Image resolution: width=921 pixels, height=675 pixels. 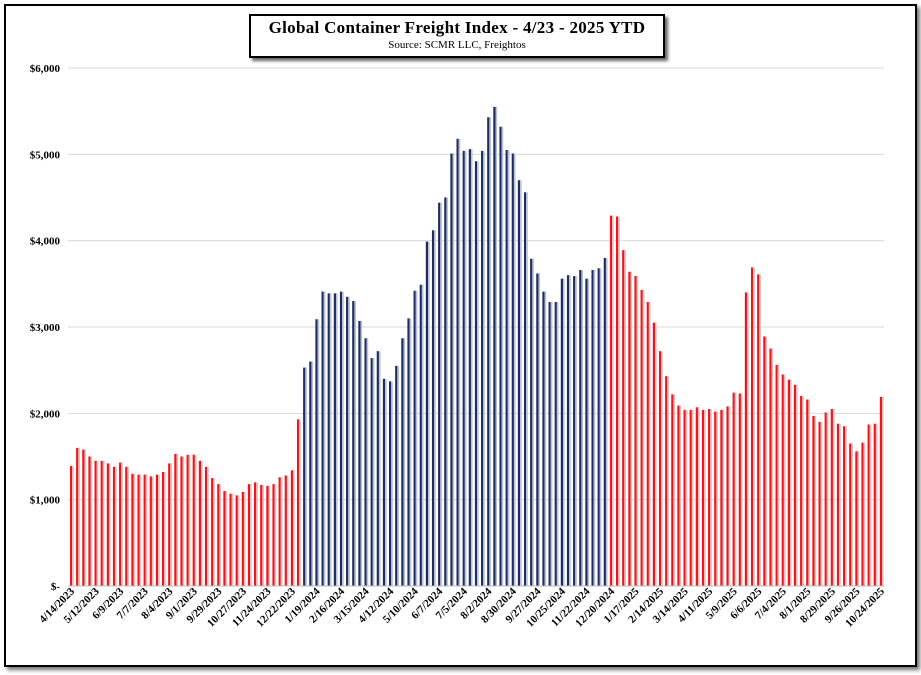 I want to click on y-tick-label: $6,000, so click(x=45, y=69).